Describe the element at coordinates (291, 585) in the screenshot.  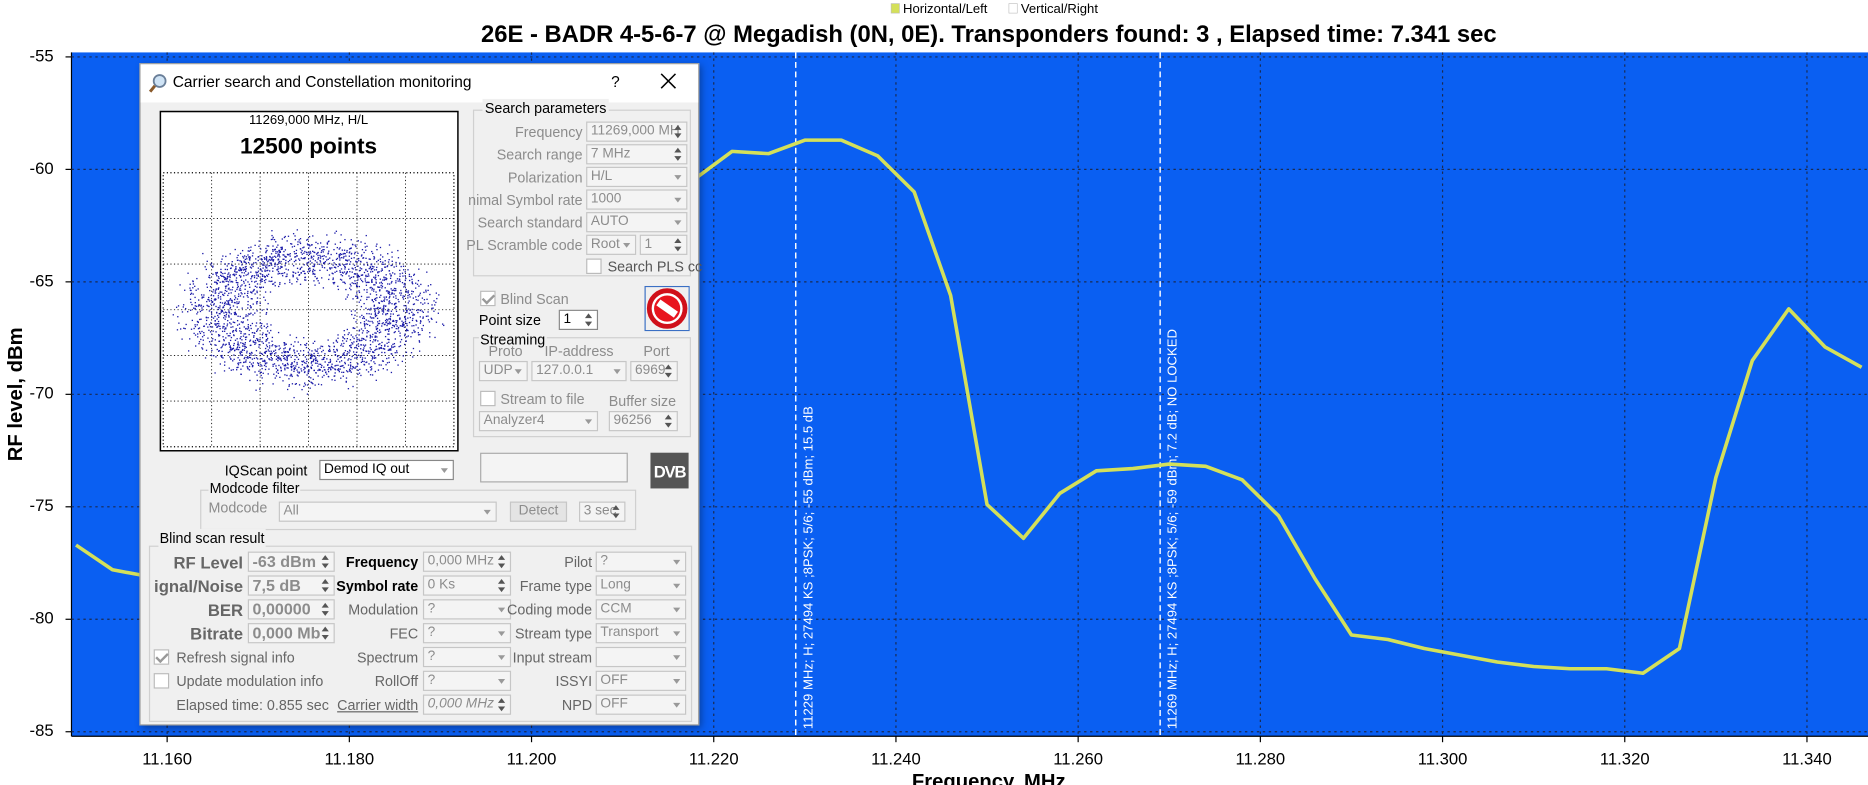
I see `input-field: 7,5 dB` at that location.